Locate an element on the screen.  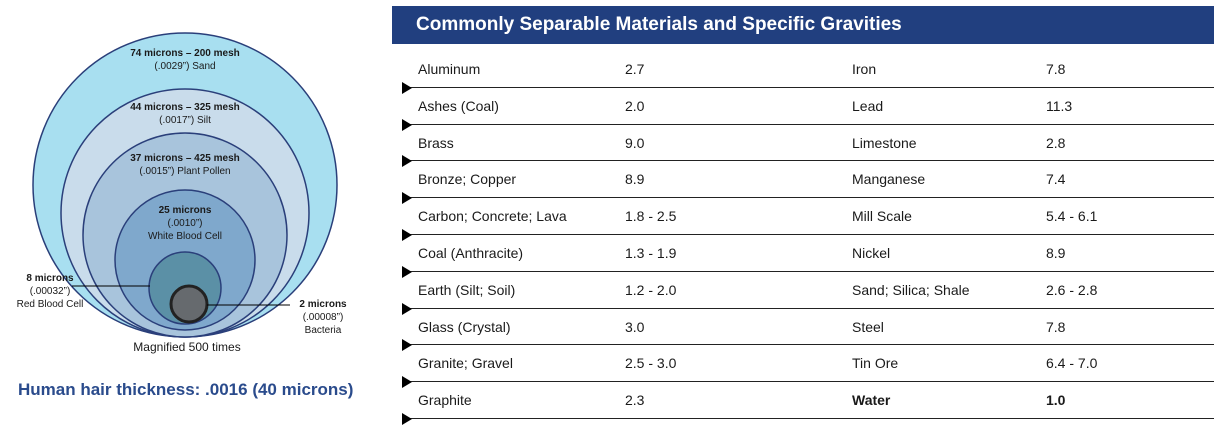
table-row: Graphite 2.3 Water 1.0 is located at coordinates (808, 403).